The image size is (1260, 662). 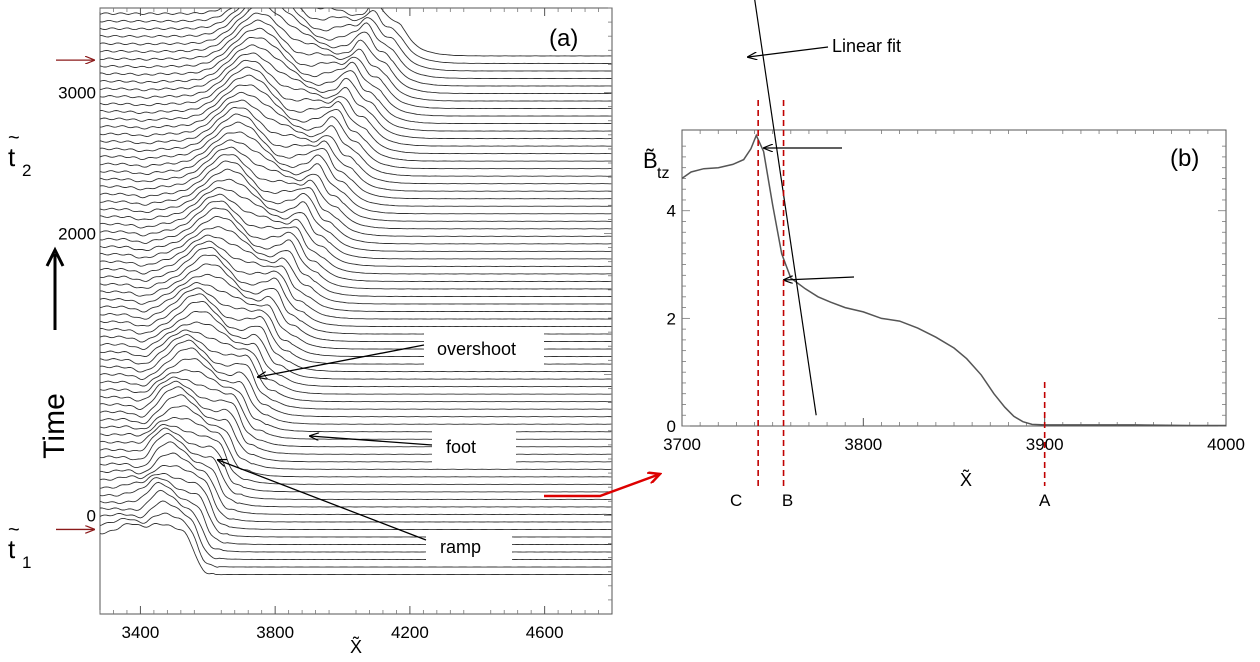 I want to click on panel-b-x-axis-label: X̃, so click(x=966, y=479).